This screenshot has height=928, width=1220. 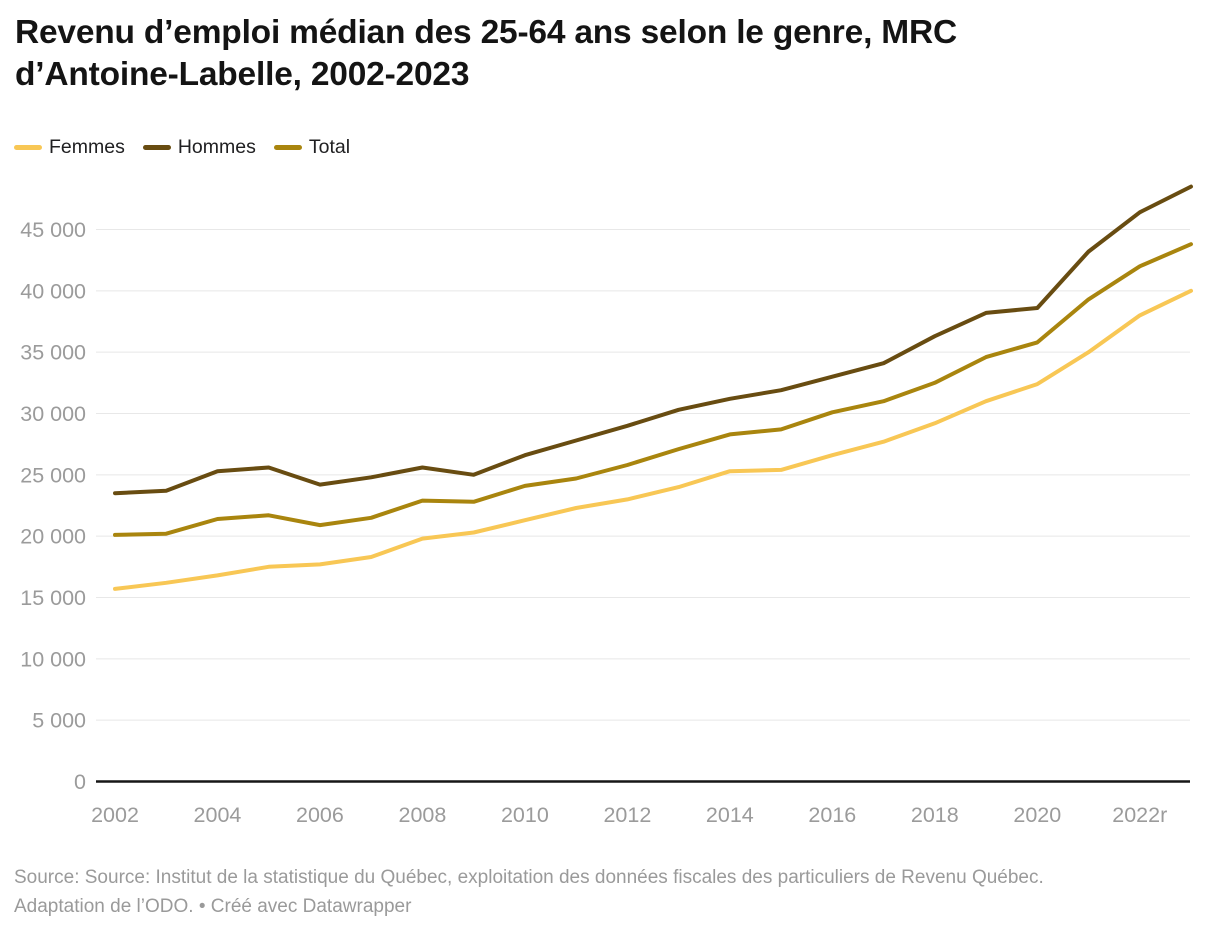 What do you see at coordinates (525, 815) in the screenshot?
I see `x-axis-tick-label: 2010` at bounding box center [525, 815].